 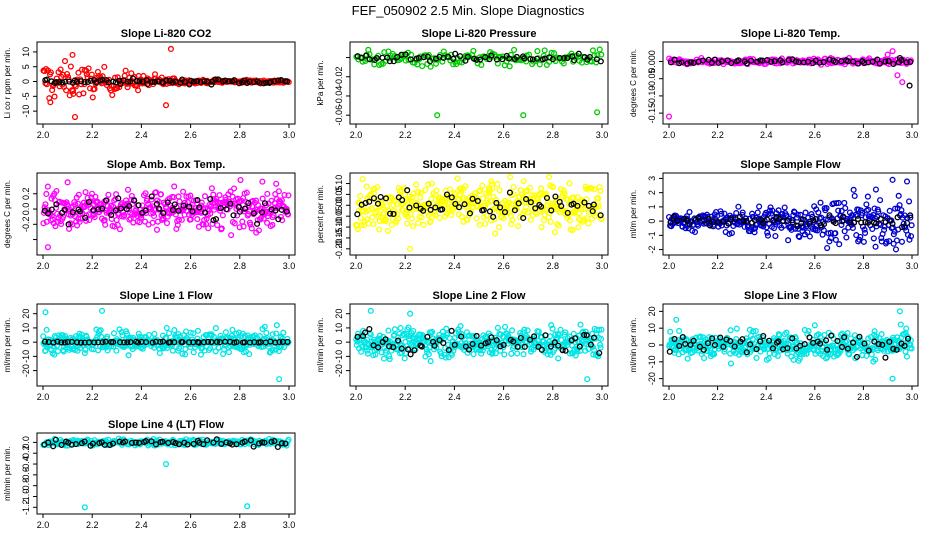 What do you see at coordinates (339, 96) in the screenshot?
I see `y-tick-label: -0.04` at bounding box center [339, 96].